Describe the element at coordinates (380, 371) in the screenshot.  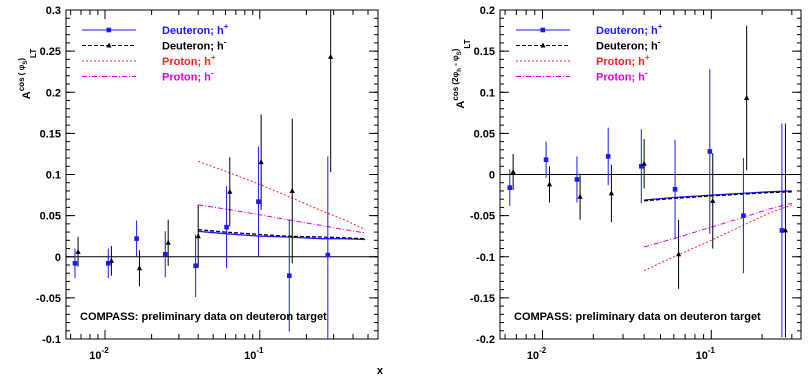
I see `x-axis-label: x` at that location.